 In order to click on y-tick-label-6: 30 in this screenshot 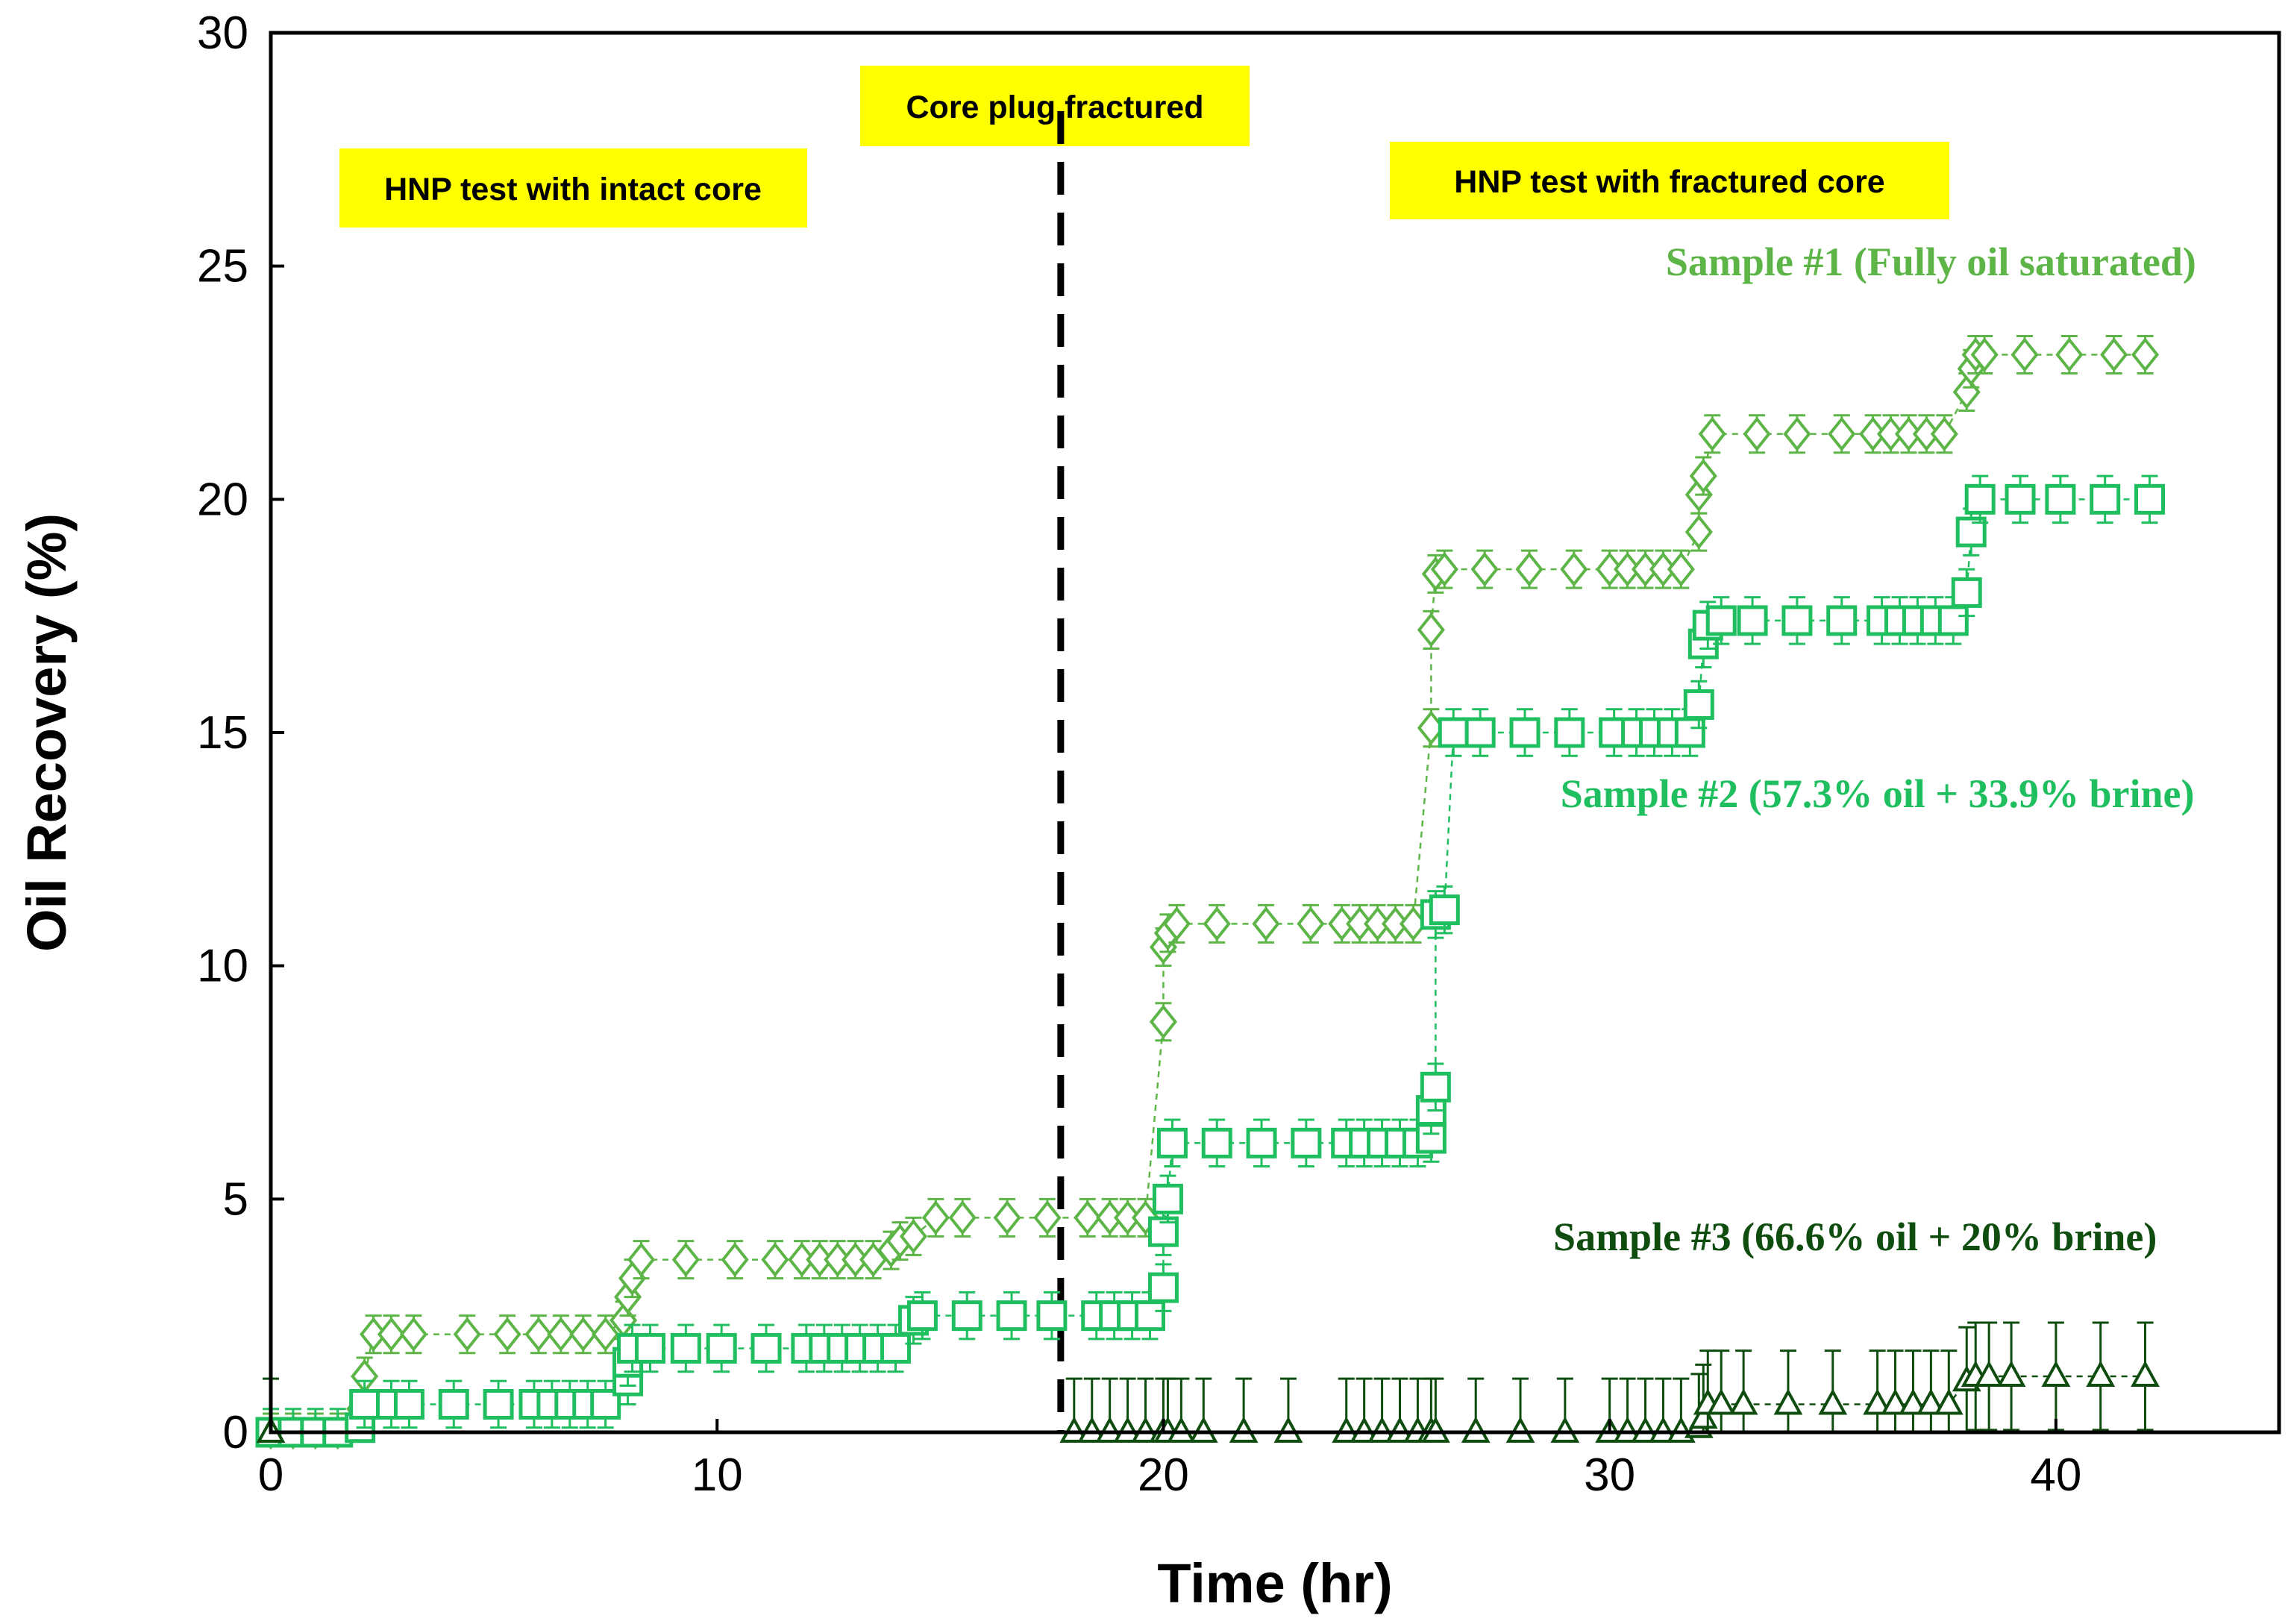, I will do `click(222, 33)`.